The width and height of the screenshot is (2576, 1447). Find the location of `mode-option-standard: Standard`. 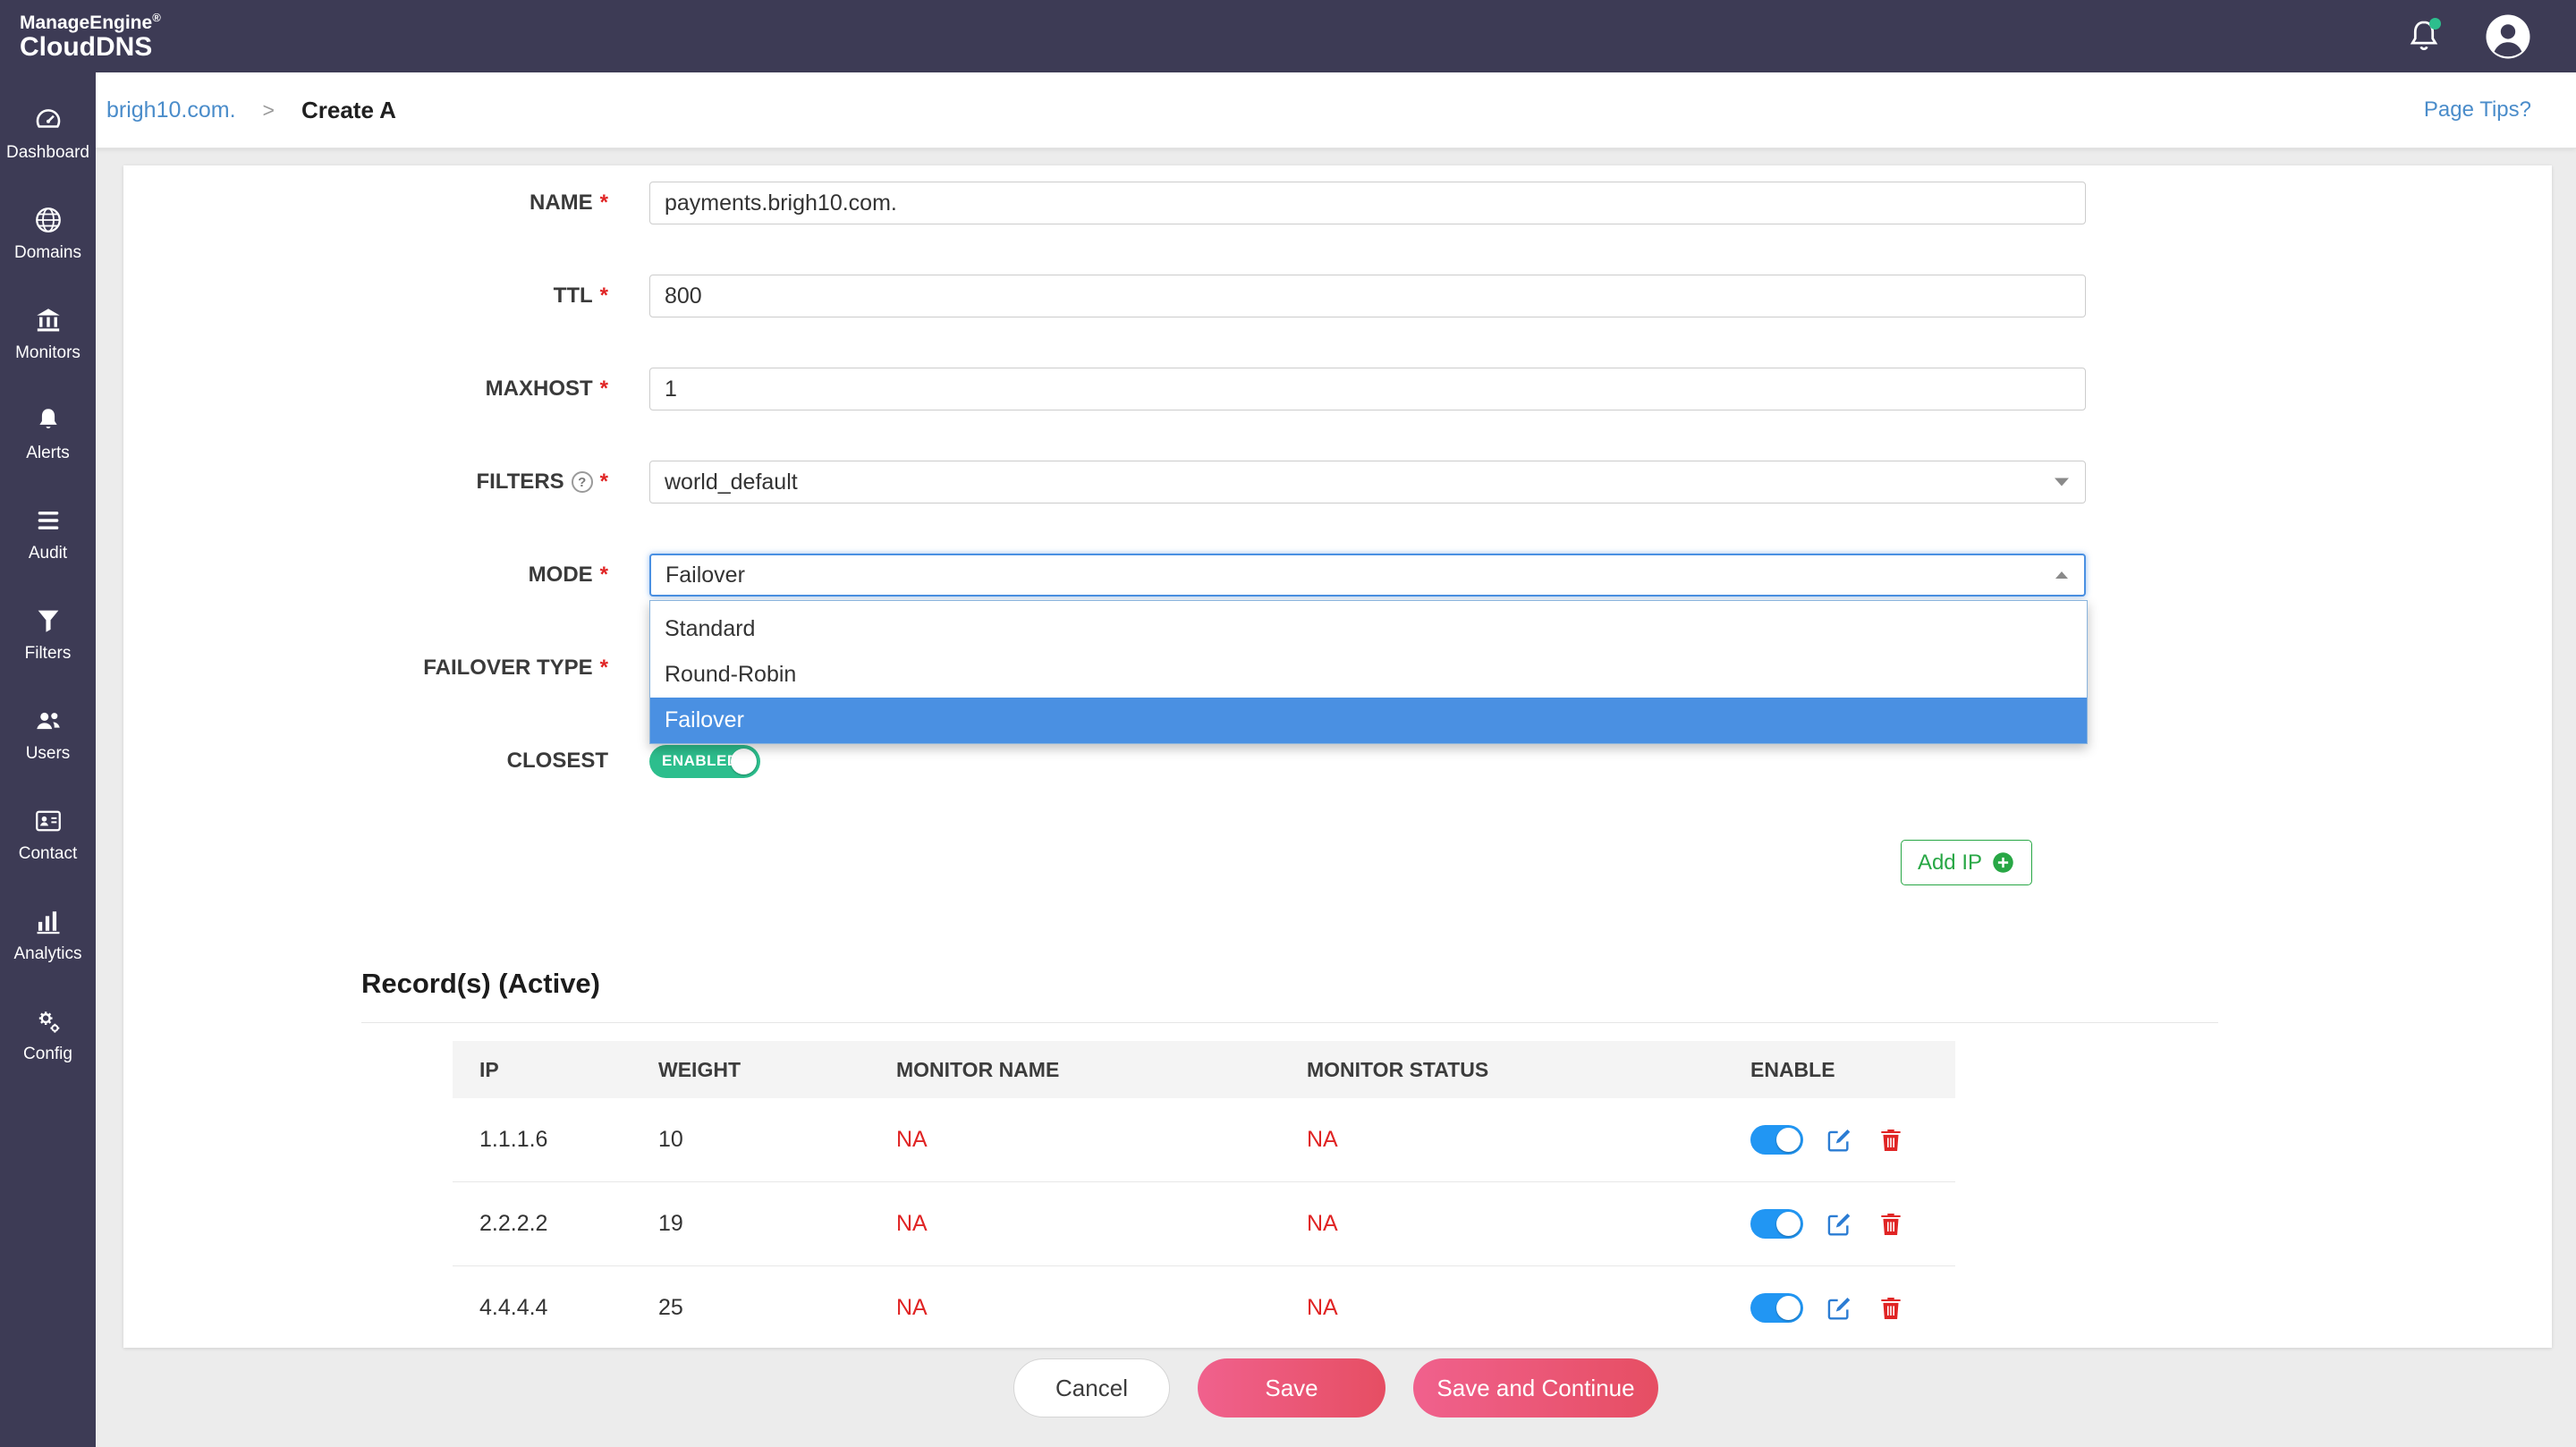

mode-option-standard: Standard is located at coordinates (710, 628).